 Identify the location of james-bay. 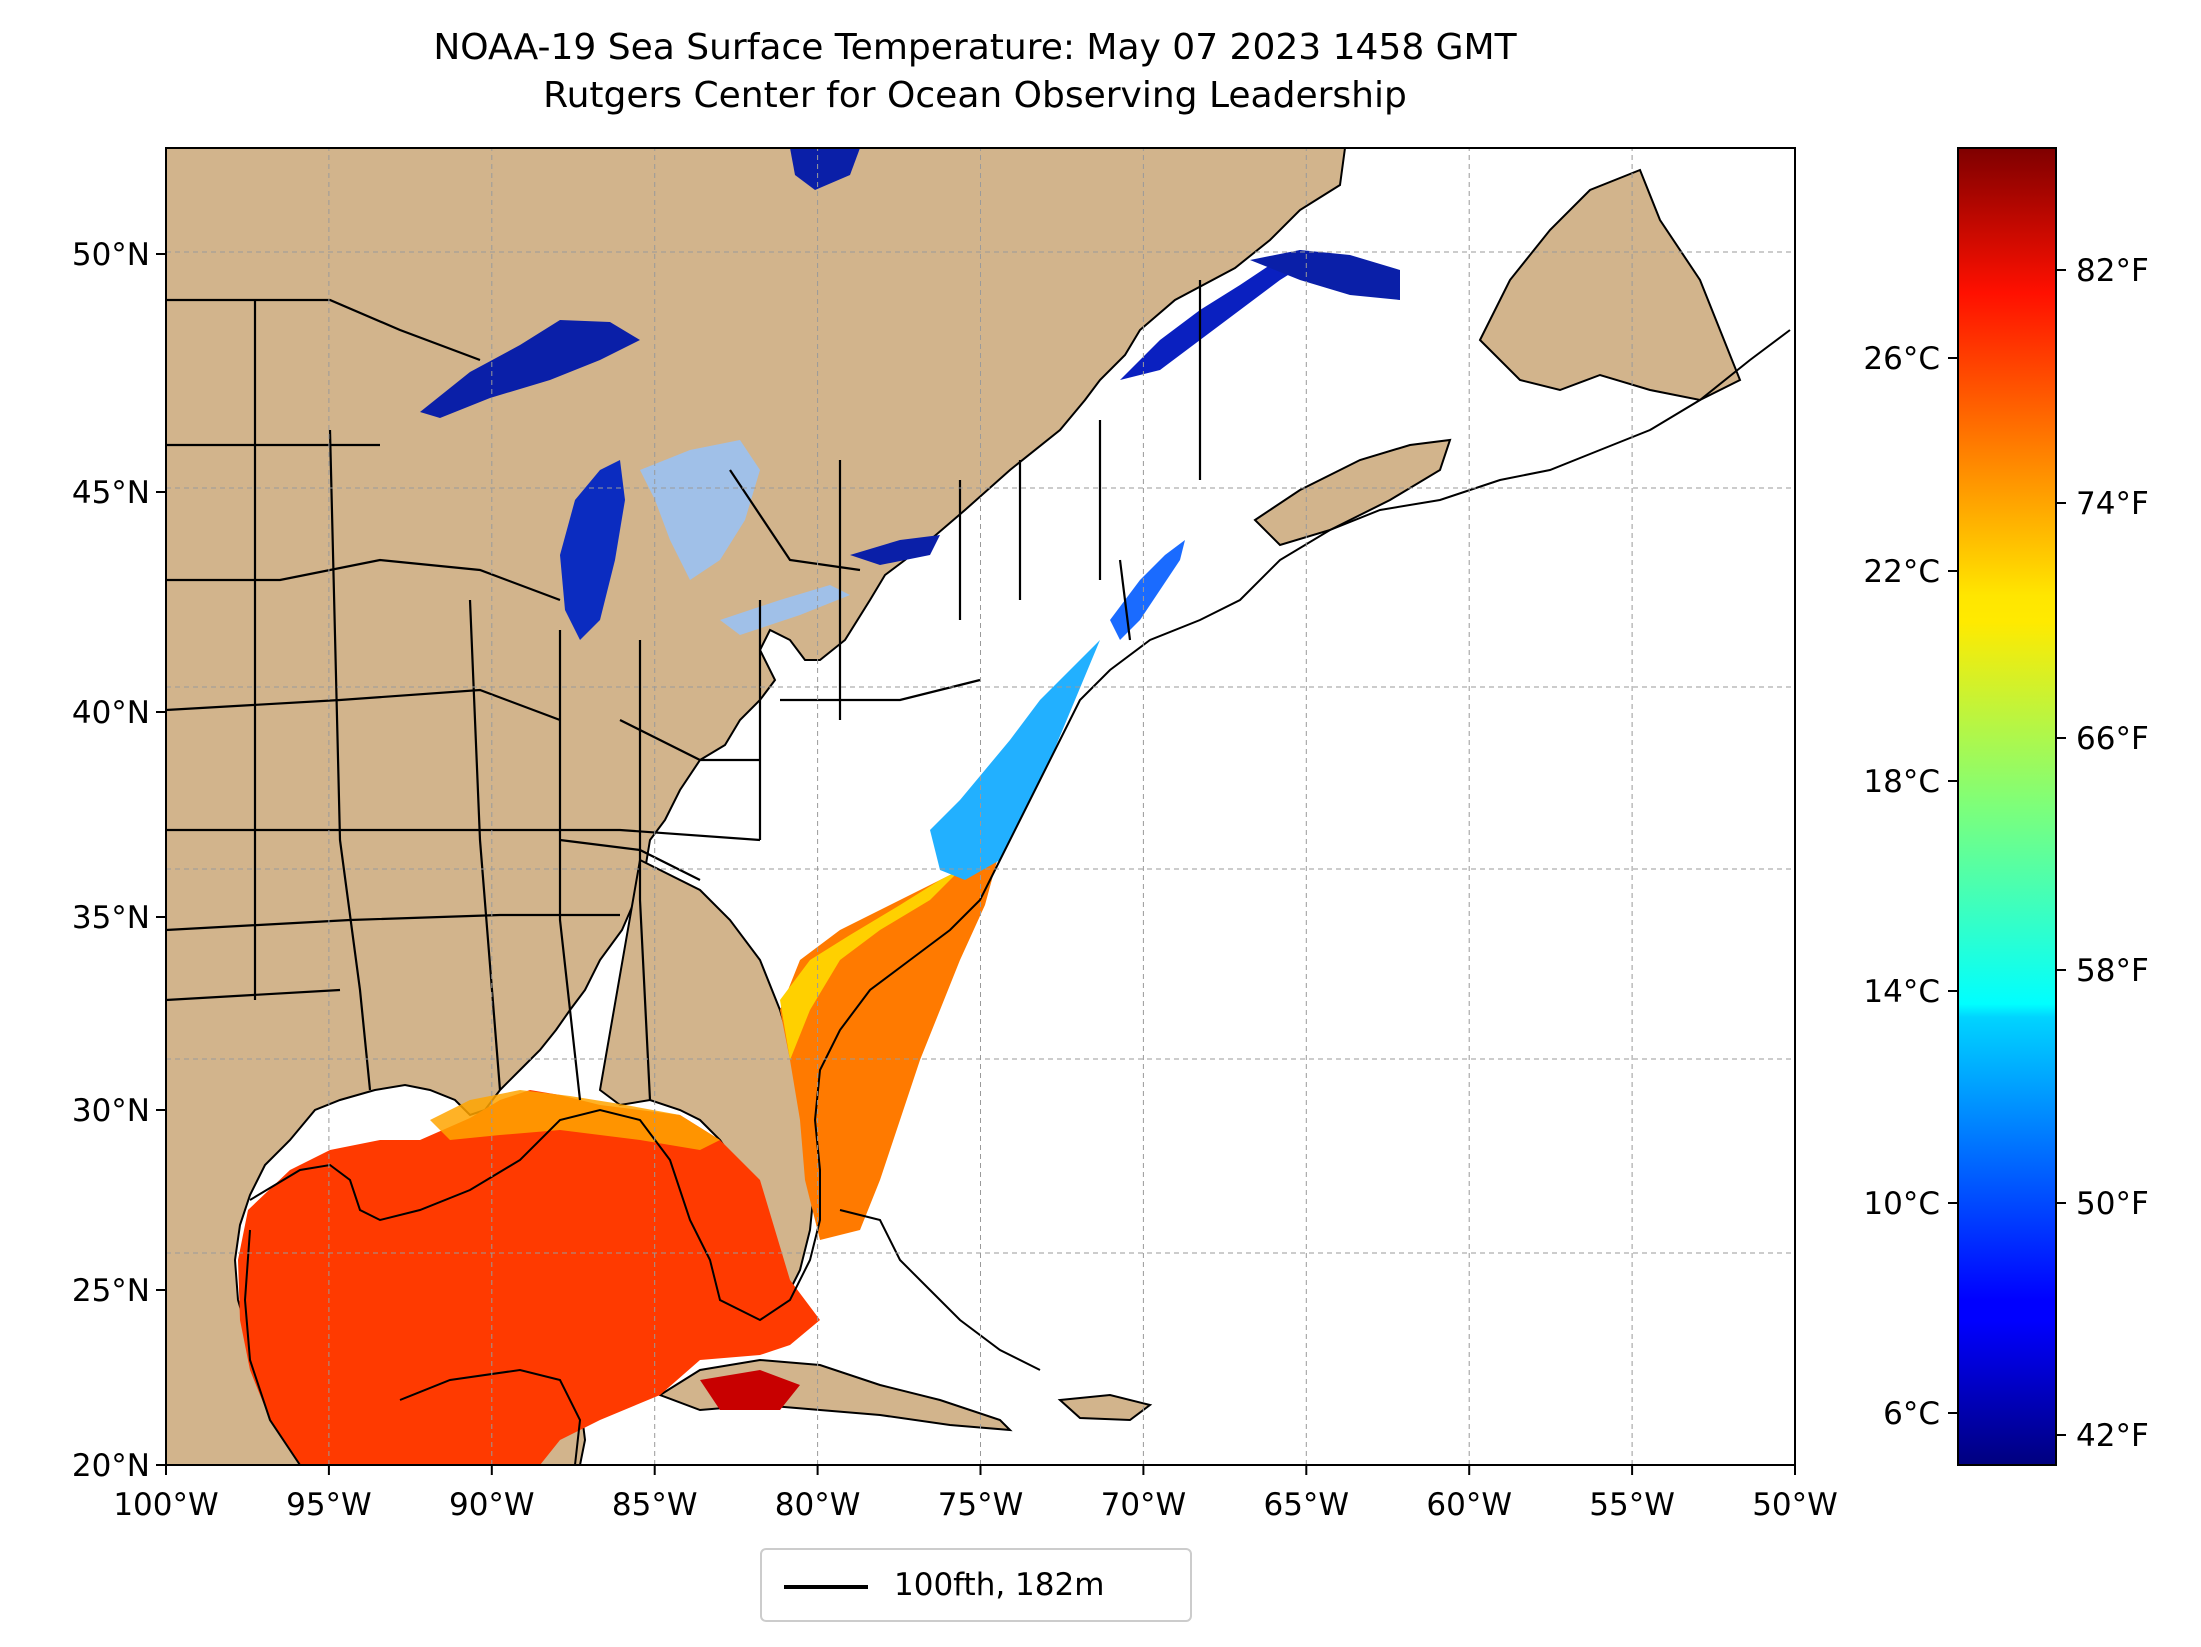
(825, 169).